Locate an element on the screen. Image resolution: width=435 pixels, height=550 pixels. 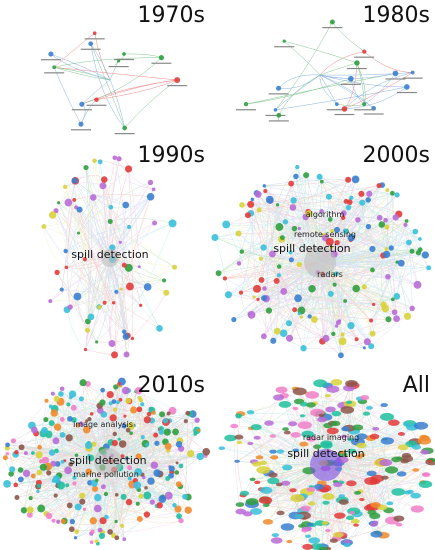
panel-title: 1990s is located at coordinates (171, 155).